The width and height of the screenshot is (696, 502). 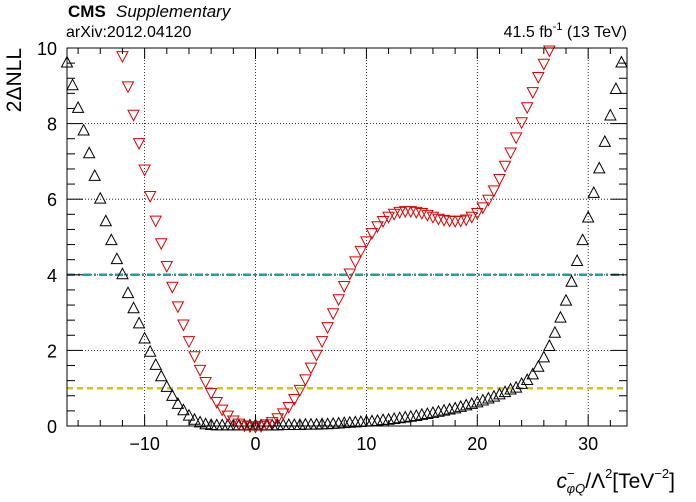 I want to click on cms-label: CMS, so click(x=87, y=11).